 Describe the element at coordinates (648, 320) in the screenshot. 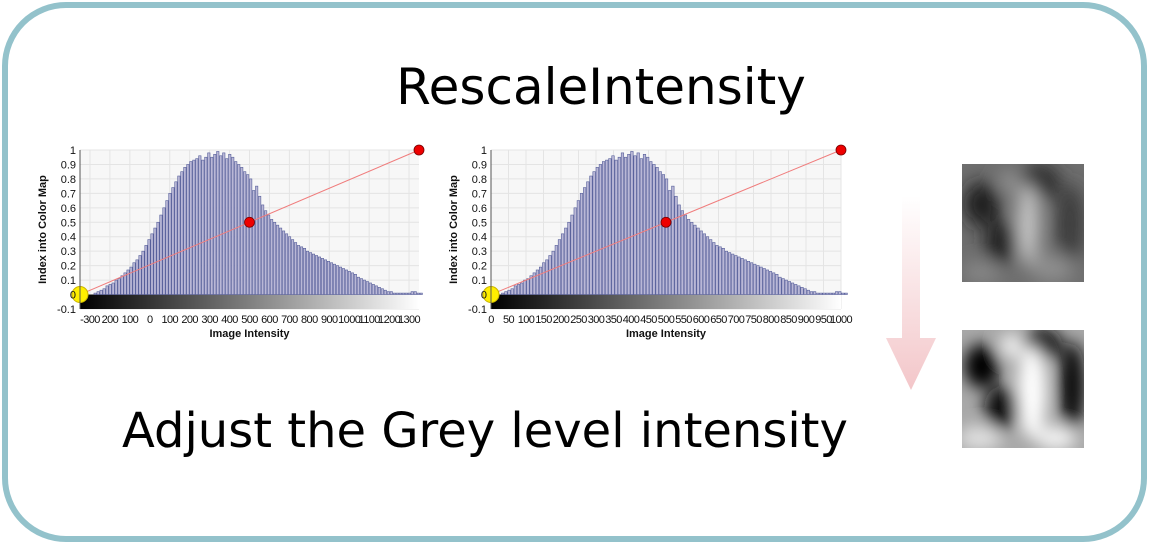

I see `x-tick-label: 450` at that location.